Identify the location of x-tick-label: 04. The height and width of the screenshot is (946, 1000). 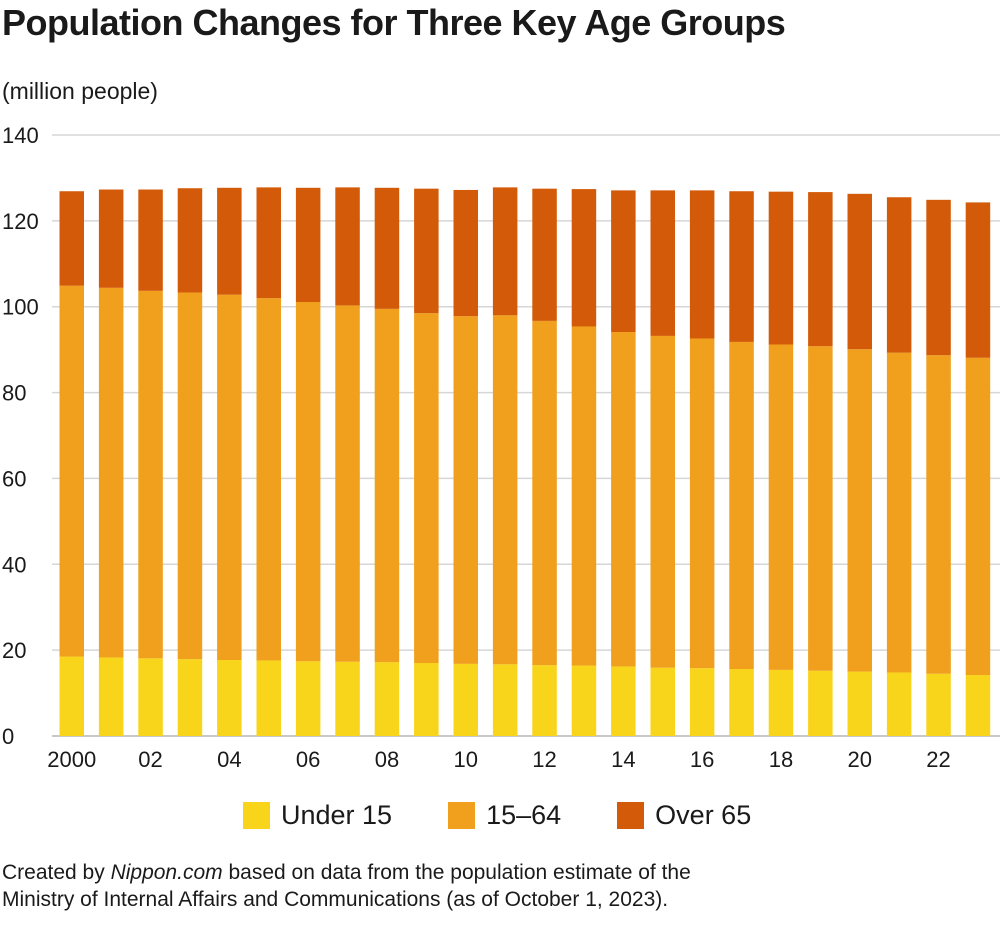
(229, 759).